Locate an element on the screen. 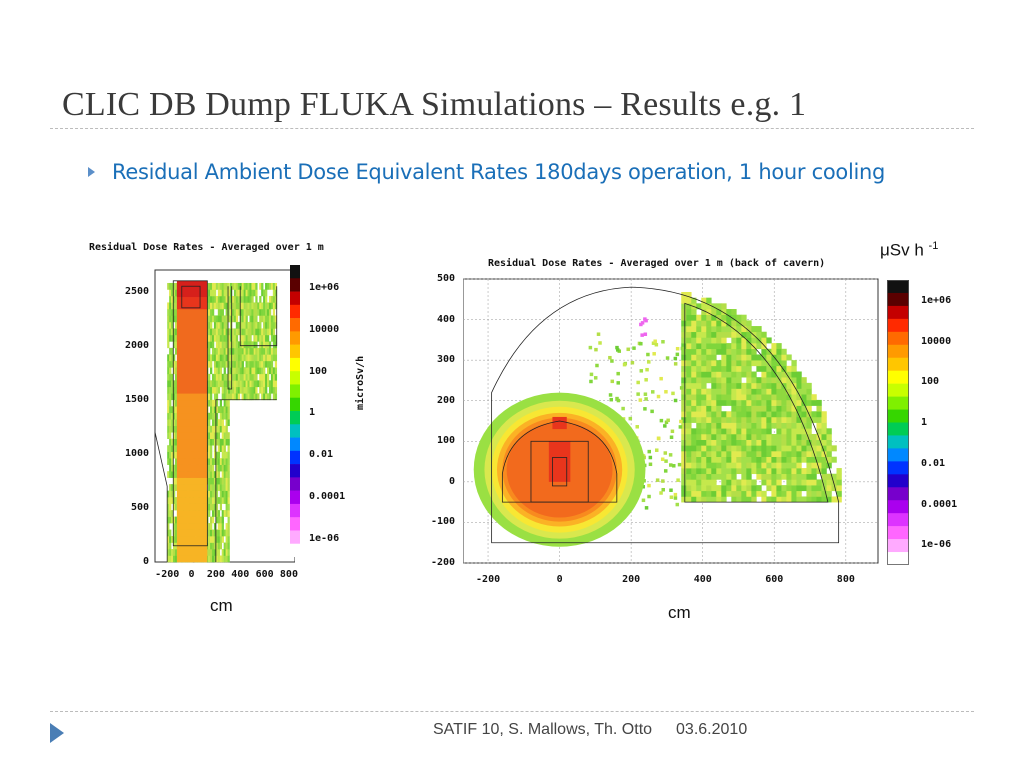  right-y-tick: 500 is located at coordinates (446, 278).